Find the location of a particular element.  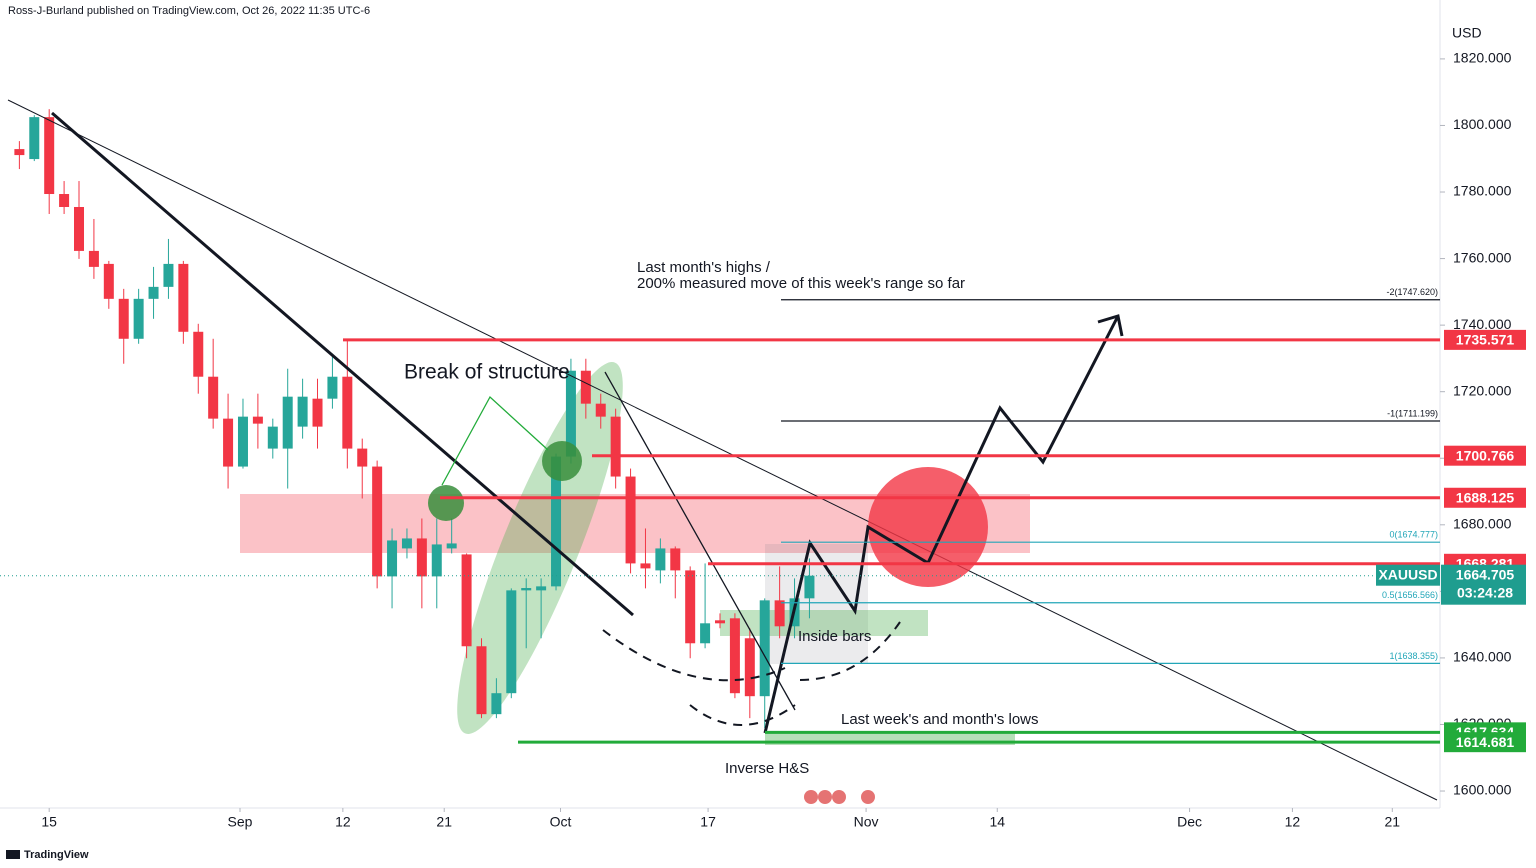

currency: USD is located at coordinates (1467, 33).